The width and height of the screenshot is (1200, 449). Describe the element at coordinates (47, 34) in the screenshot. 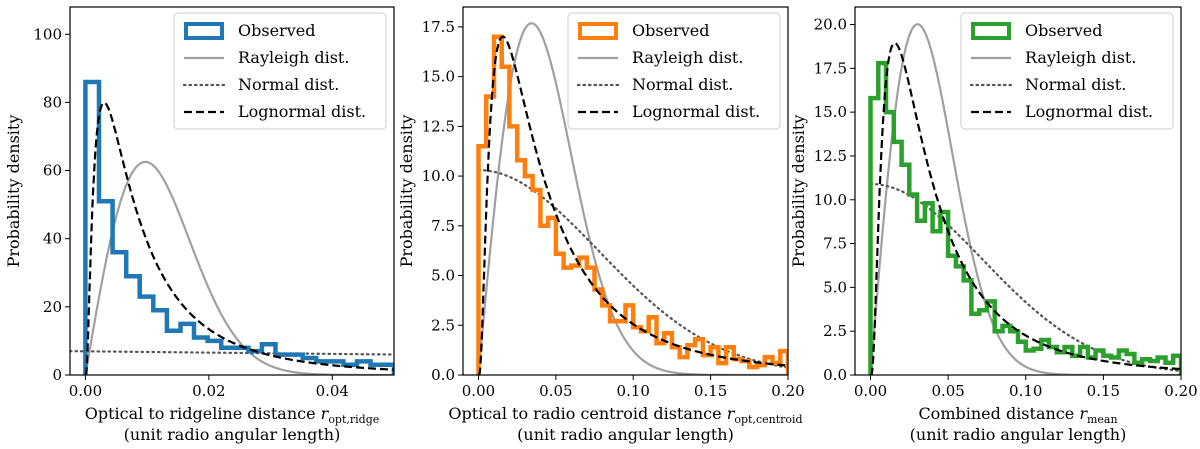

I see `y-tick-label: 100` at that location.